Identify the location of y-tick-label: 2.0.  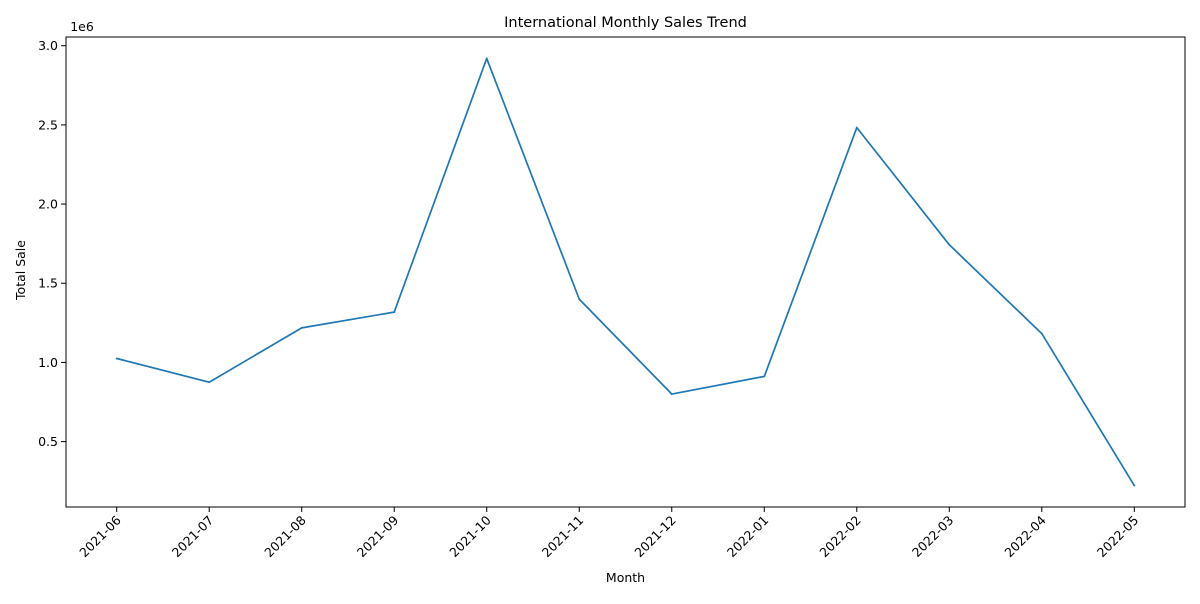
(48, 204).